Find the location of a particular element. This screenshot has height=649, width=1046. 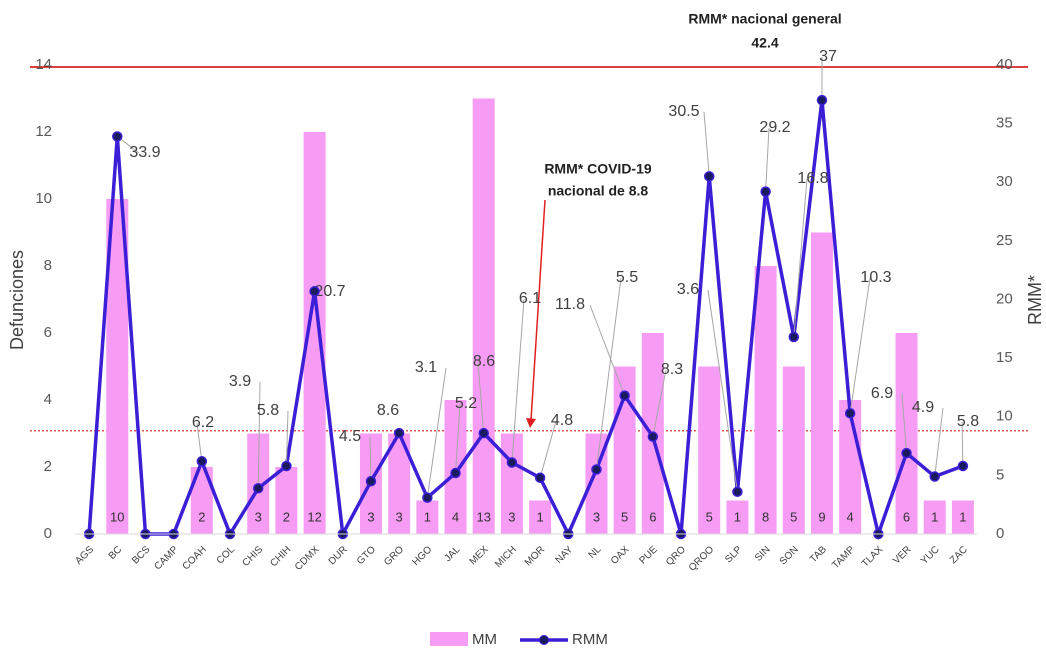

x-tick-label: OAX is located at coordinates (620, 555).